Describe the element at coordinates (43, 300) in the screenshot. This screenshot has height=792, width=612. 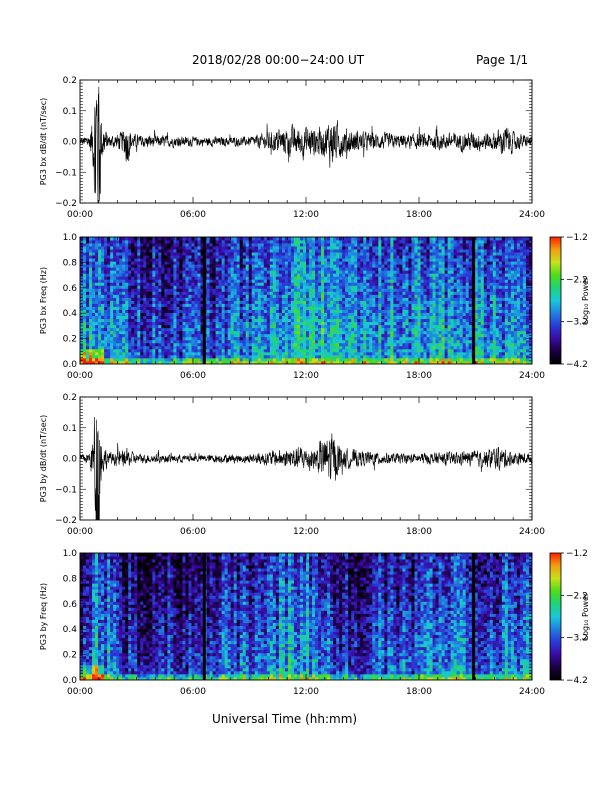
I see `y-axis-title: PG3 bx Freq (Hz)` at that location.